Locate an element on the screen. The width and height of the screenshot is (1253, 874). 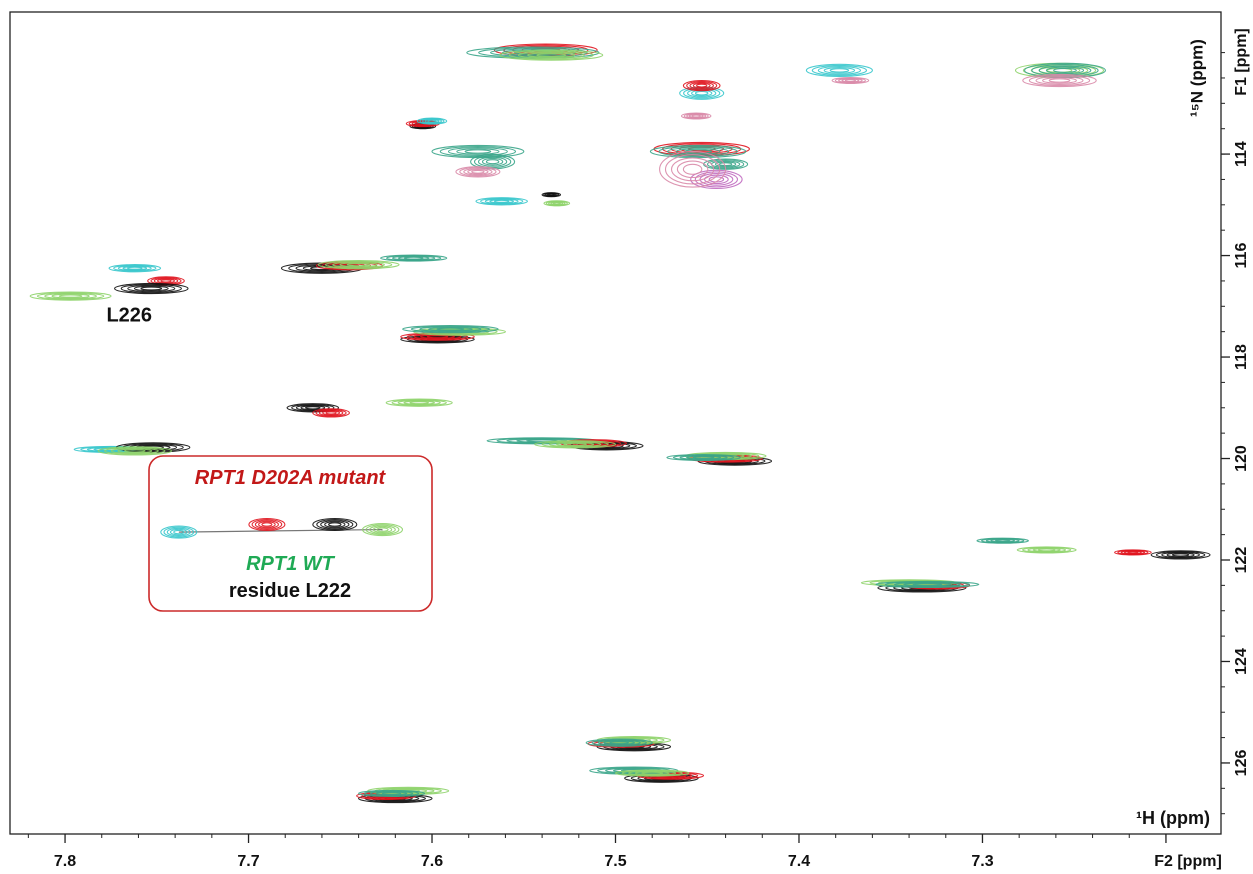
x-axis-nucleus-label: ¹H (ppm) is located at coordinates (1173, 818).